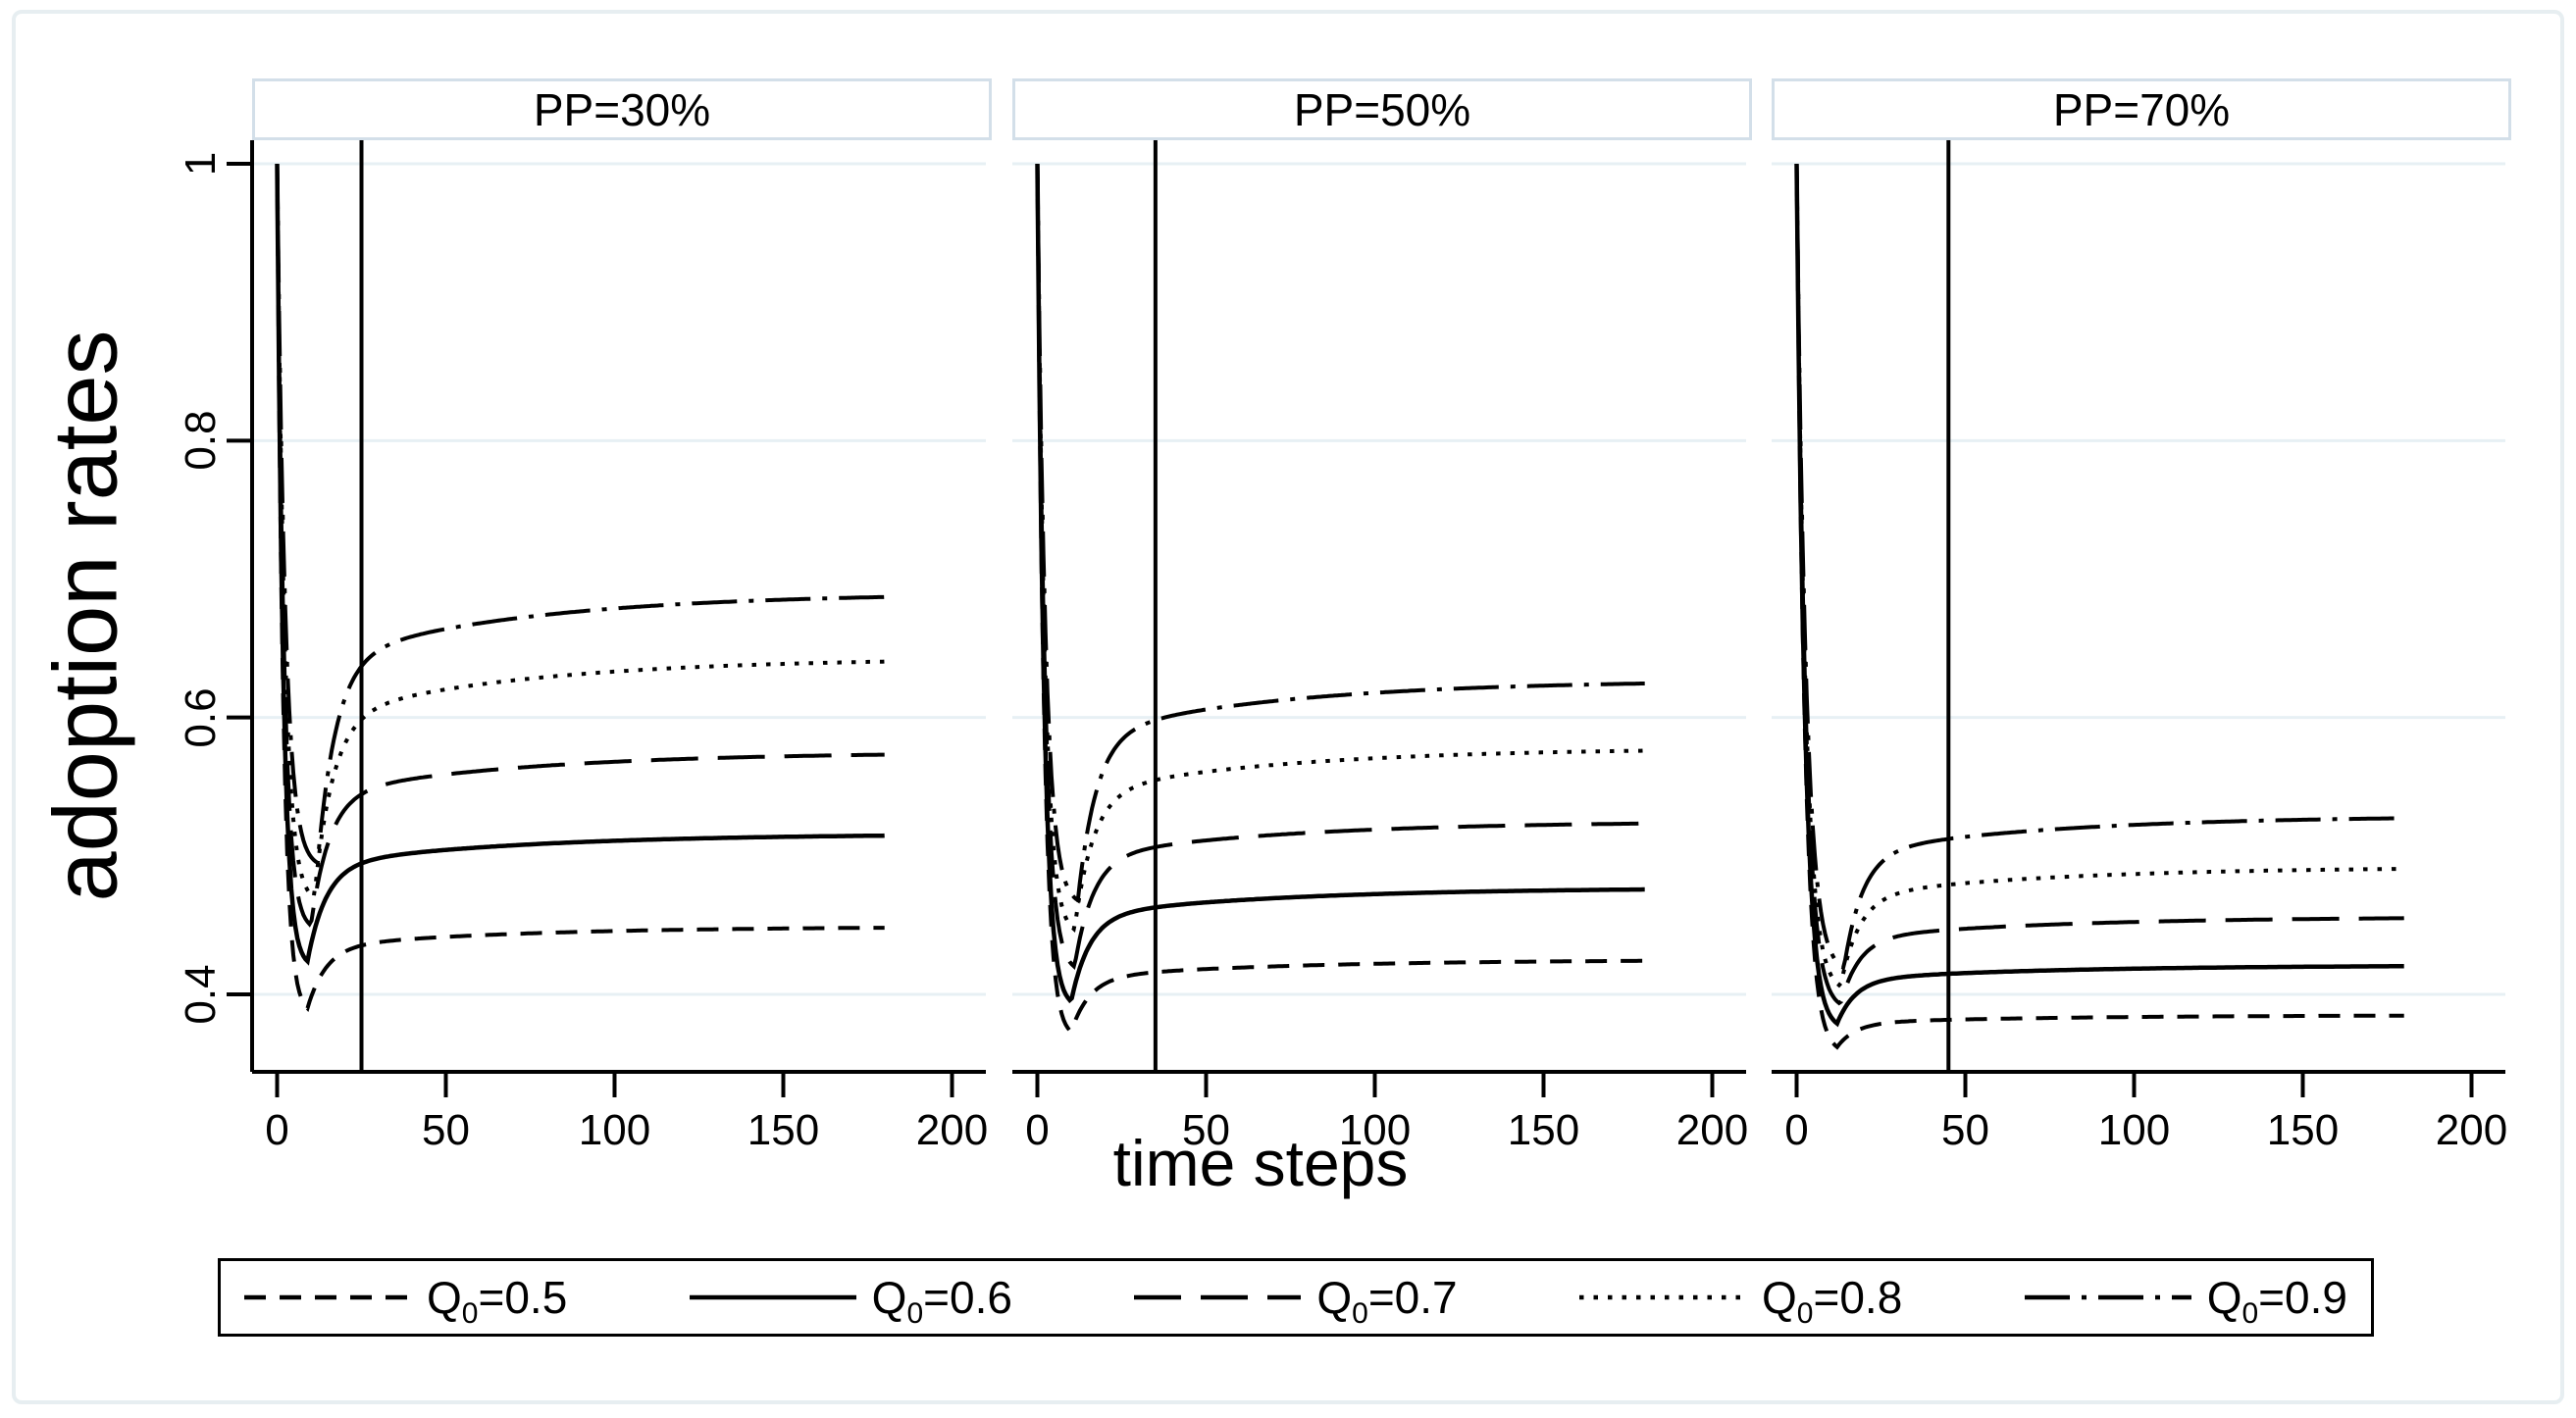 The height and width of the screenshot is (1418, 2576). I want to click on panel-header-pp30: PP=30%, so click(622, 109).